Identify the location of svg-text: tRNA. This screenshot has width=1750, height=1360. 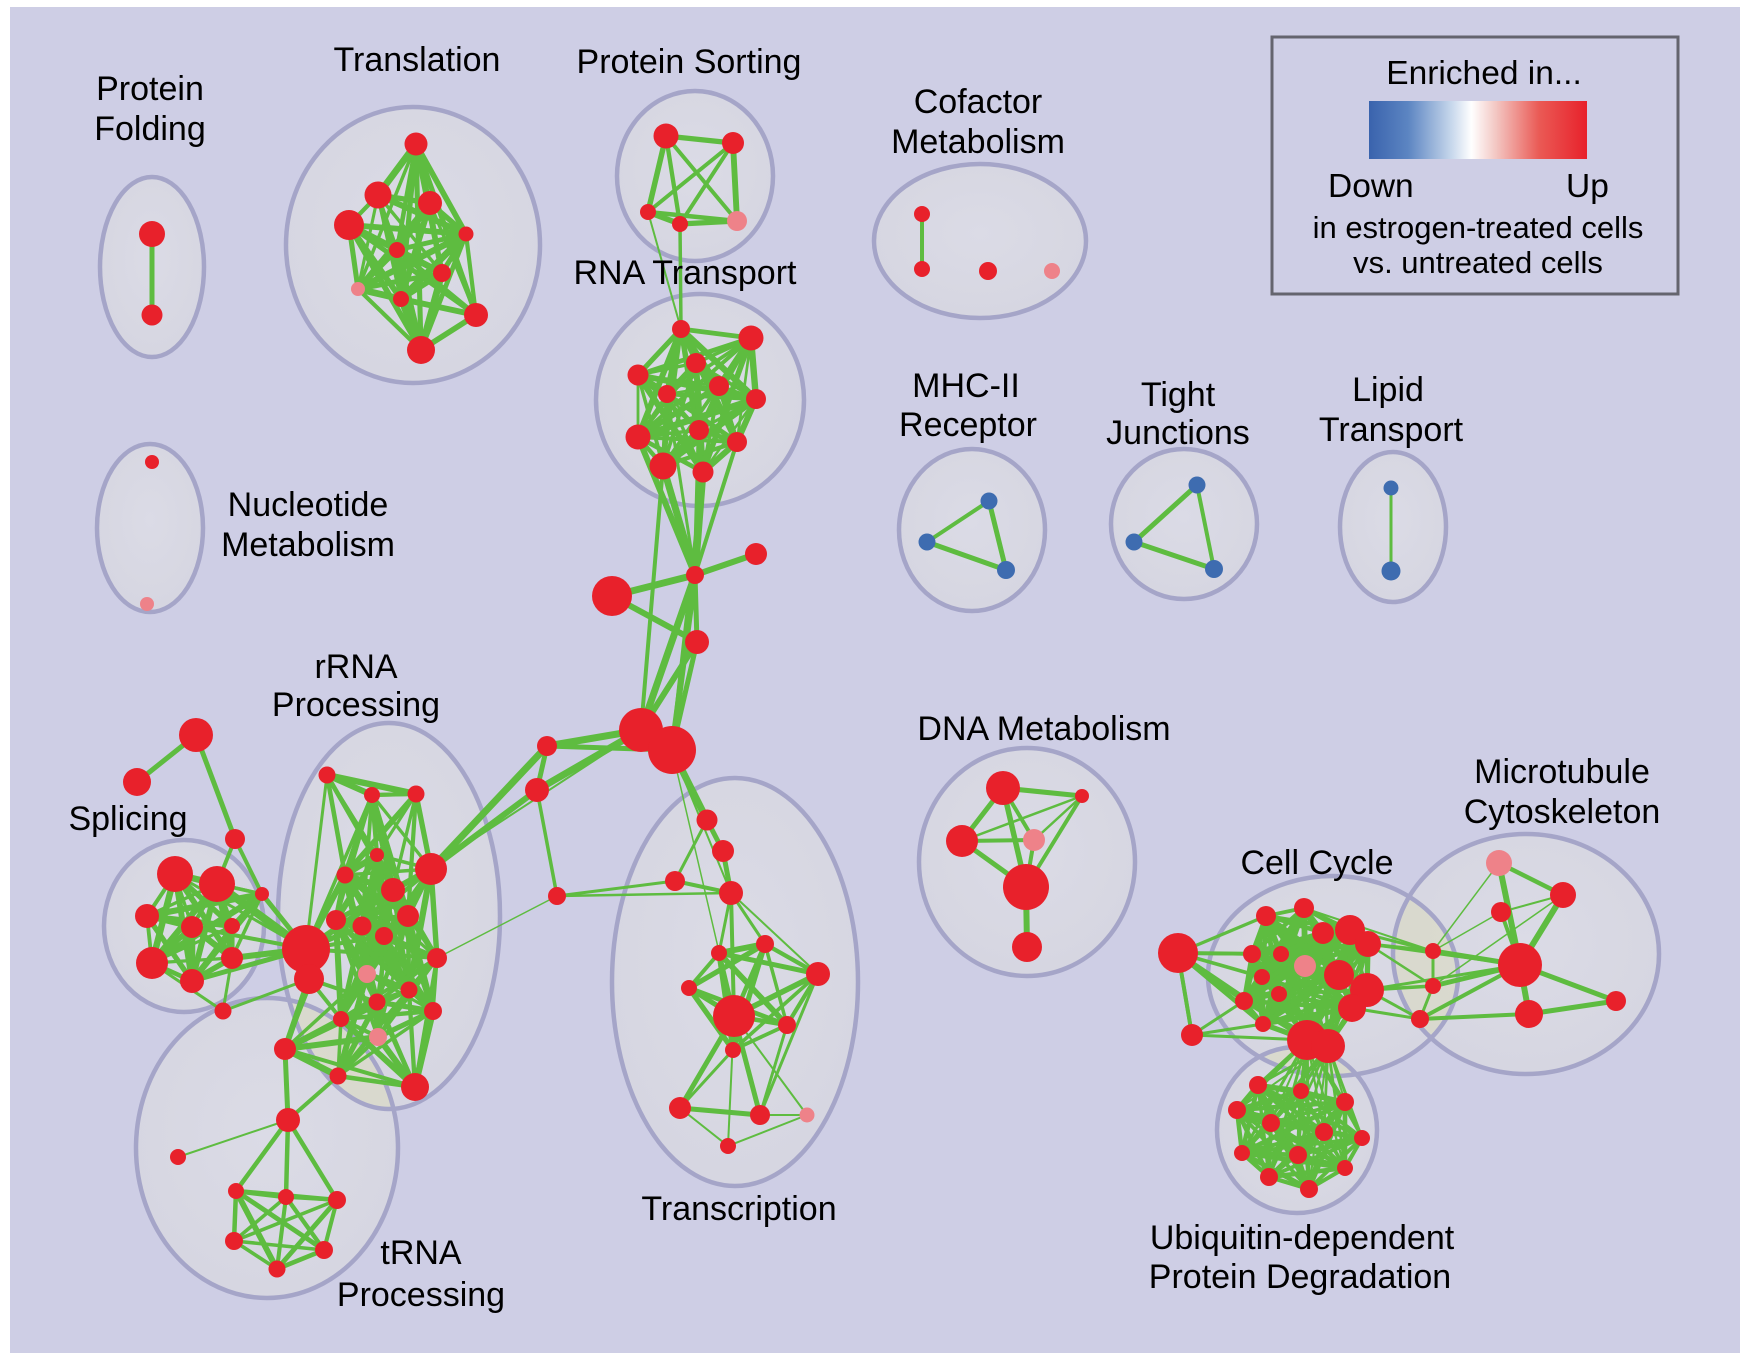
(421, 1253).